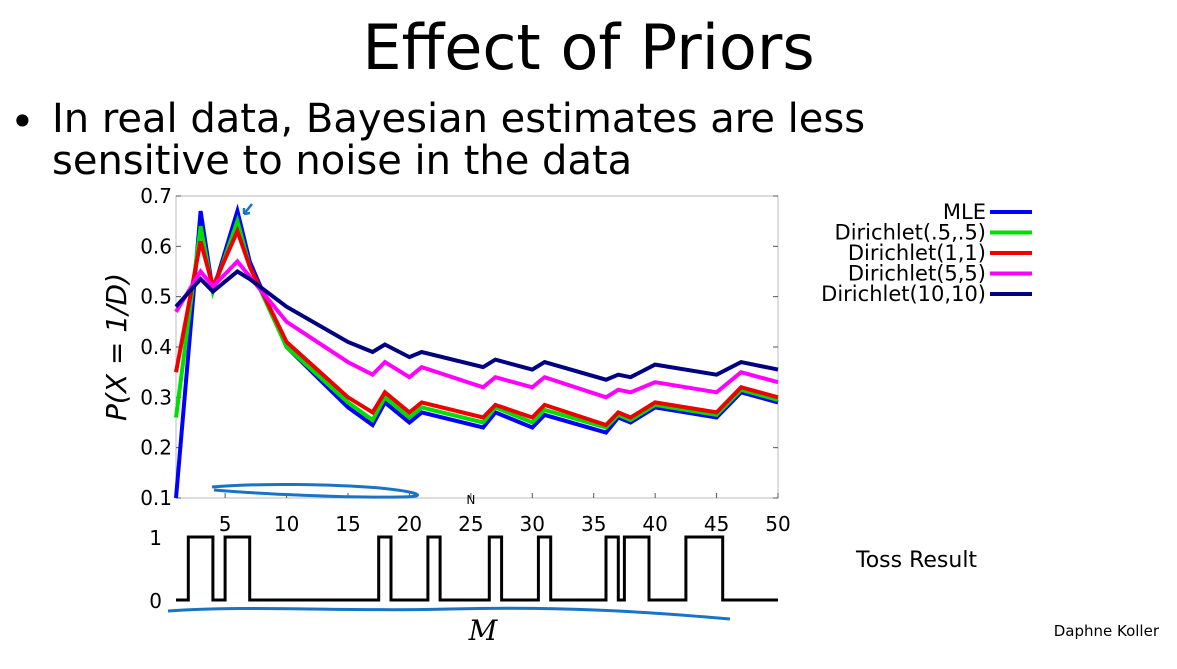 This screenshot has width=1177, height=669. What do you see at coordinates (917, 253) in the screenshot?
I see `legend-label: Dirichlet(1,1)` at bounding box center [917, 253].